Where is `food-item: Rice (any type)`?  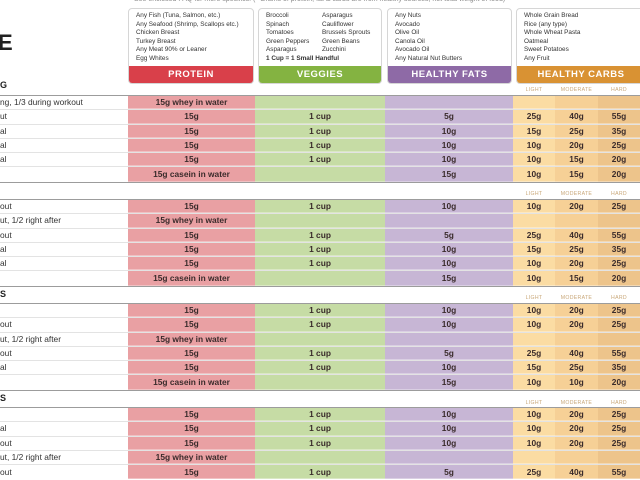
food-item: Rice (any type) is located at coordinates (545, 24).